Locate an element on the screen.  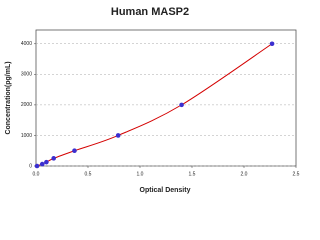
y-axis-label: Concentration(pg/mL) is located at coordinates (8, 97).